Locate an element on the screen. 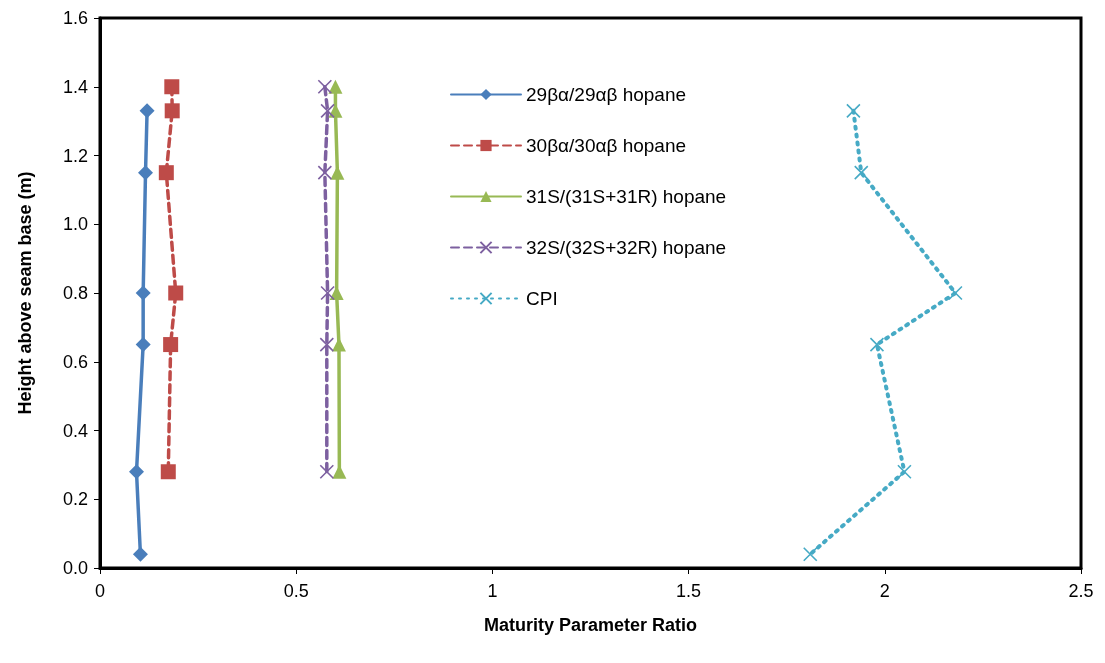 Image resolution: width=1105 pixels, height=663 pixels. x-tick-label: 2 is located at coordinates (884, 591).